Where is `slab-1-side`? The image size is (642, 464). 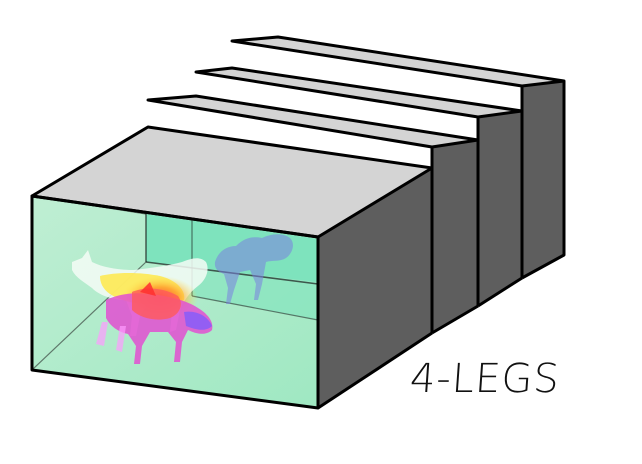
slab-1-side is located at coordinates (375, 288).